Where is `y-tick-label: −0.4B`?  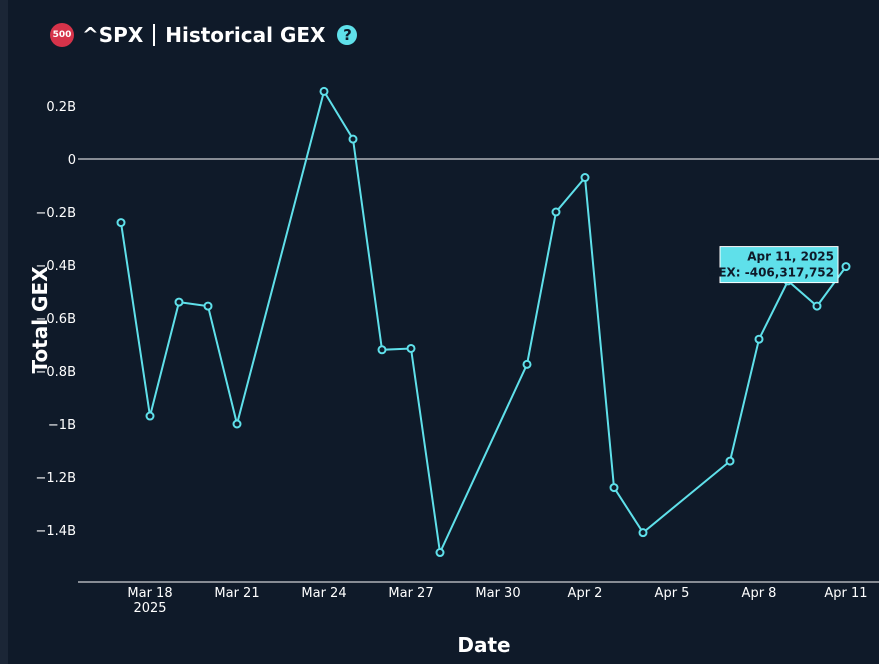
y-tick-label: −0.4B is located at coordinates (56, 266).